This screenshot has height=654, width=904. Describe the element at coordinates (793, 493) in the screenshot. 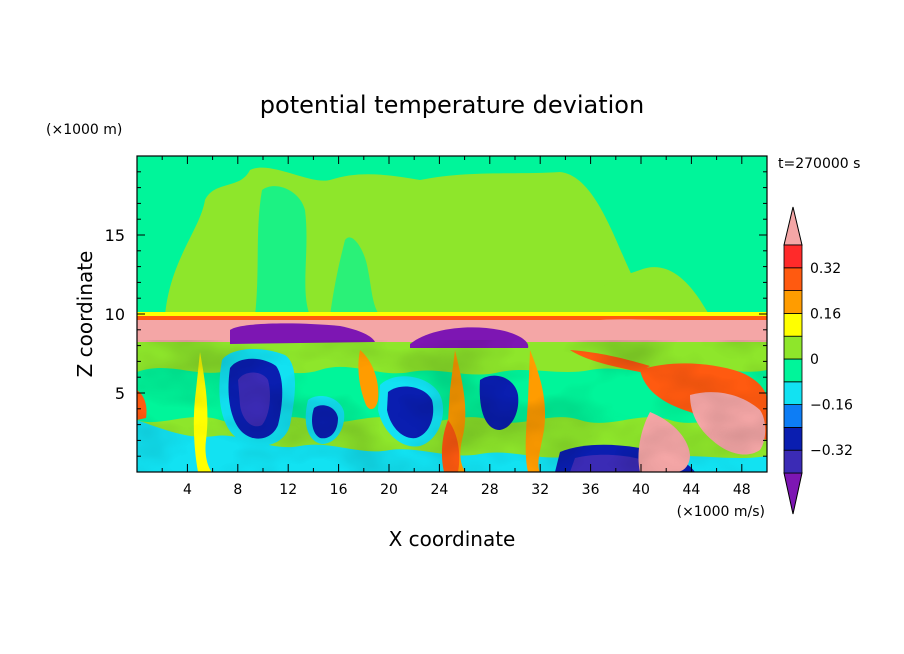

I see `colorbar-min-triangle` at that location.